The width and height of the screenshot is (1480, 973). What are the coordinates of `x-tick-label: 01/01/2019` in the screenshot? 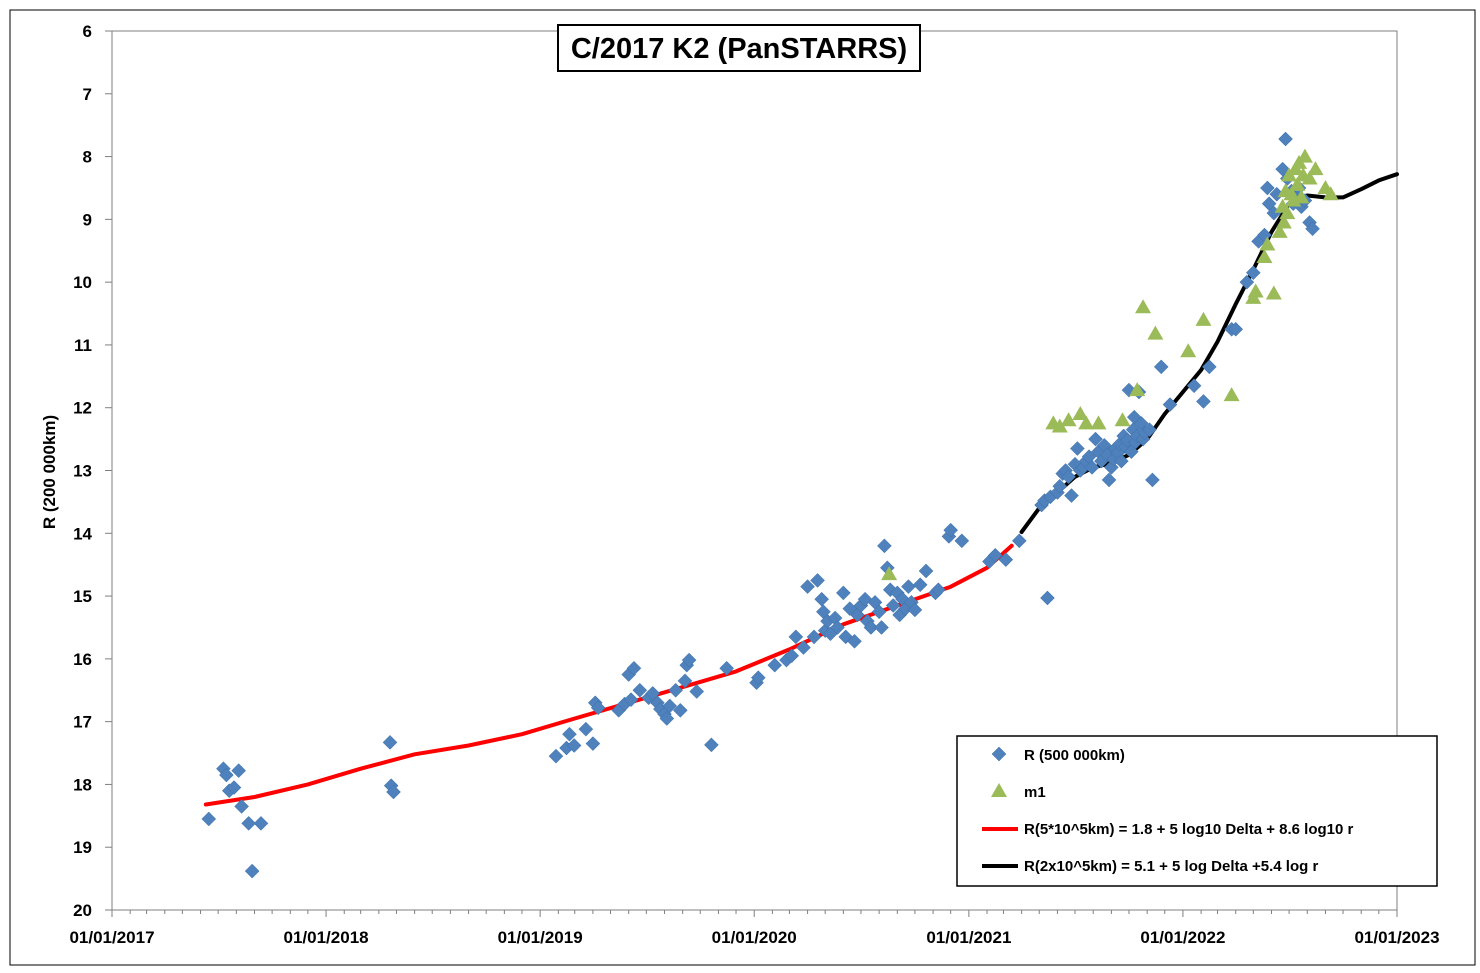 It's located at (540, 937).